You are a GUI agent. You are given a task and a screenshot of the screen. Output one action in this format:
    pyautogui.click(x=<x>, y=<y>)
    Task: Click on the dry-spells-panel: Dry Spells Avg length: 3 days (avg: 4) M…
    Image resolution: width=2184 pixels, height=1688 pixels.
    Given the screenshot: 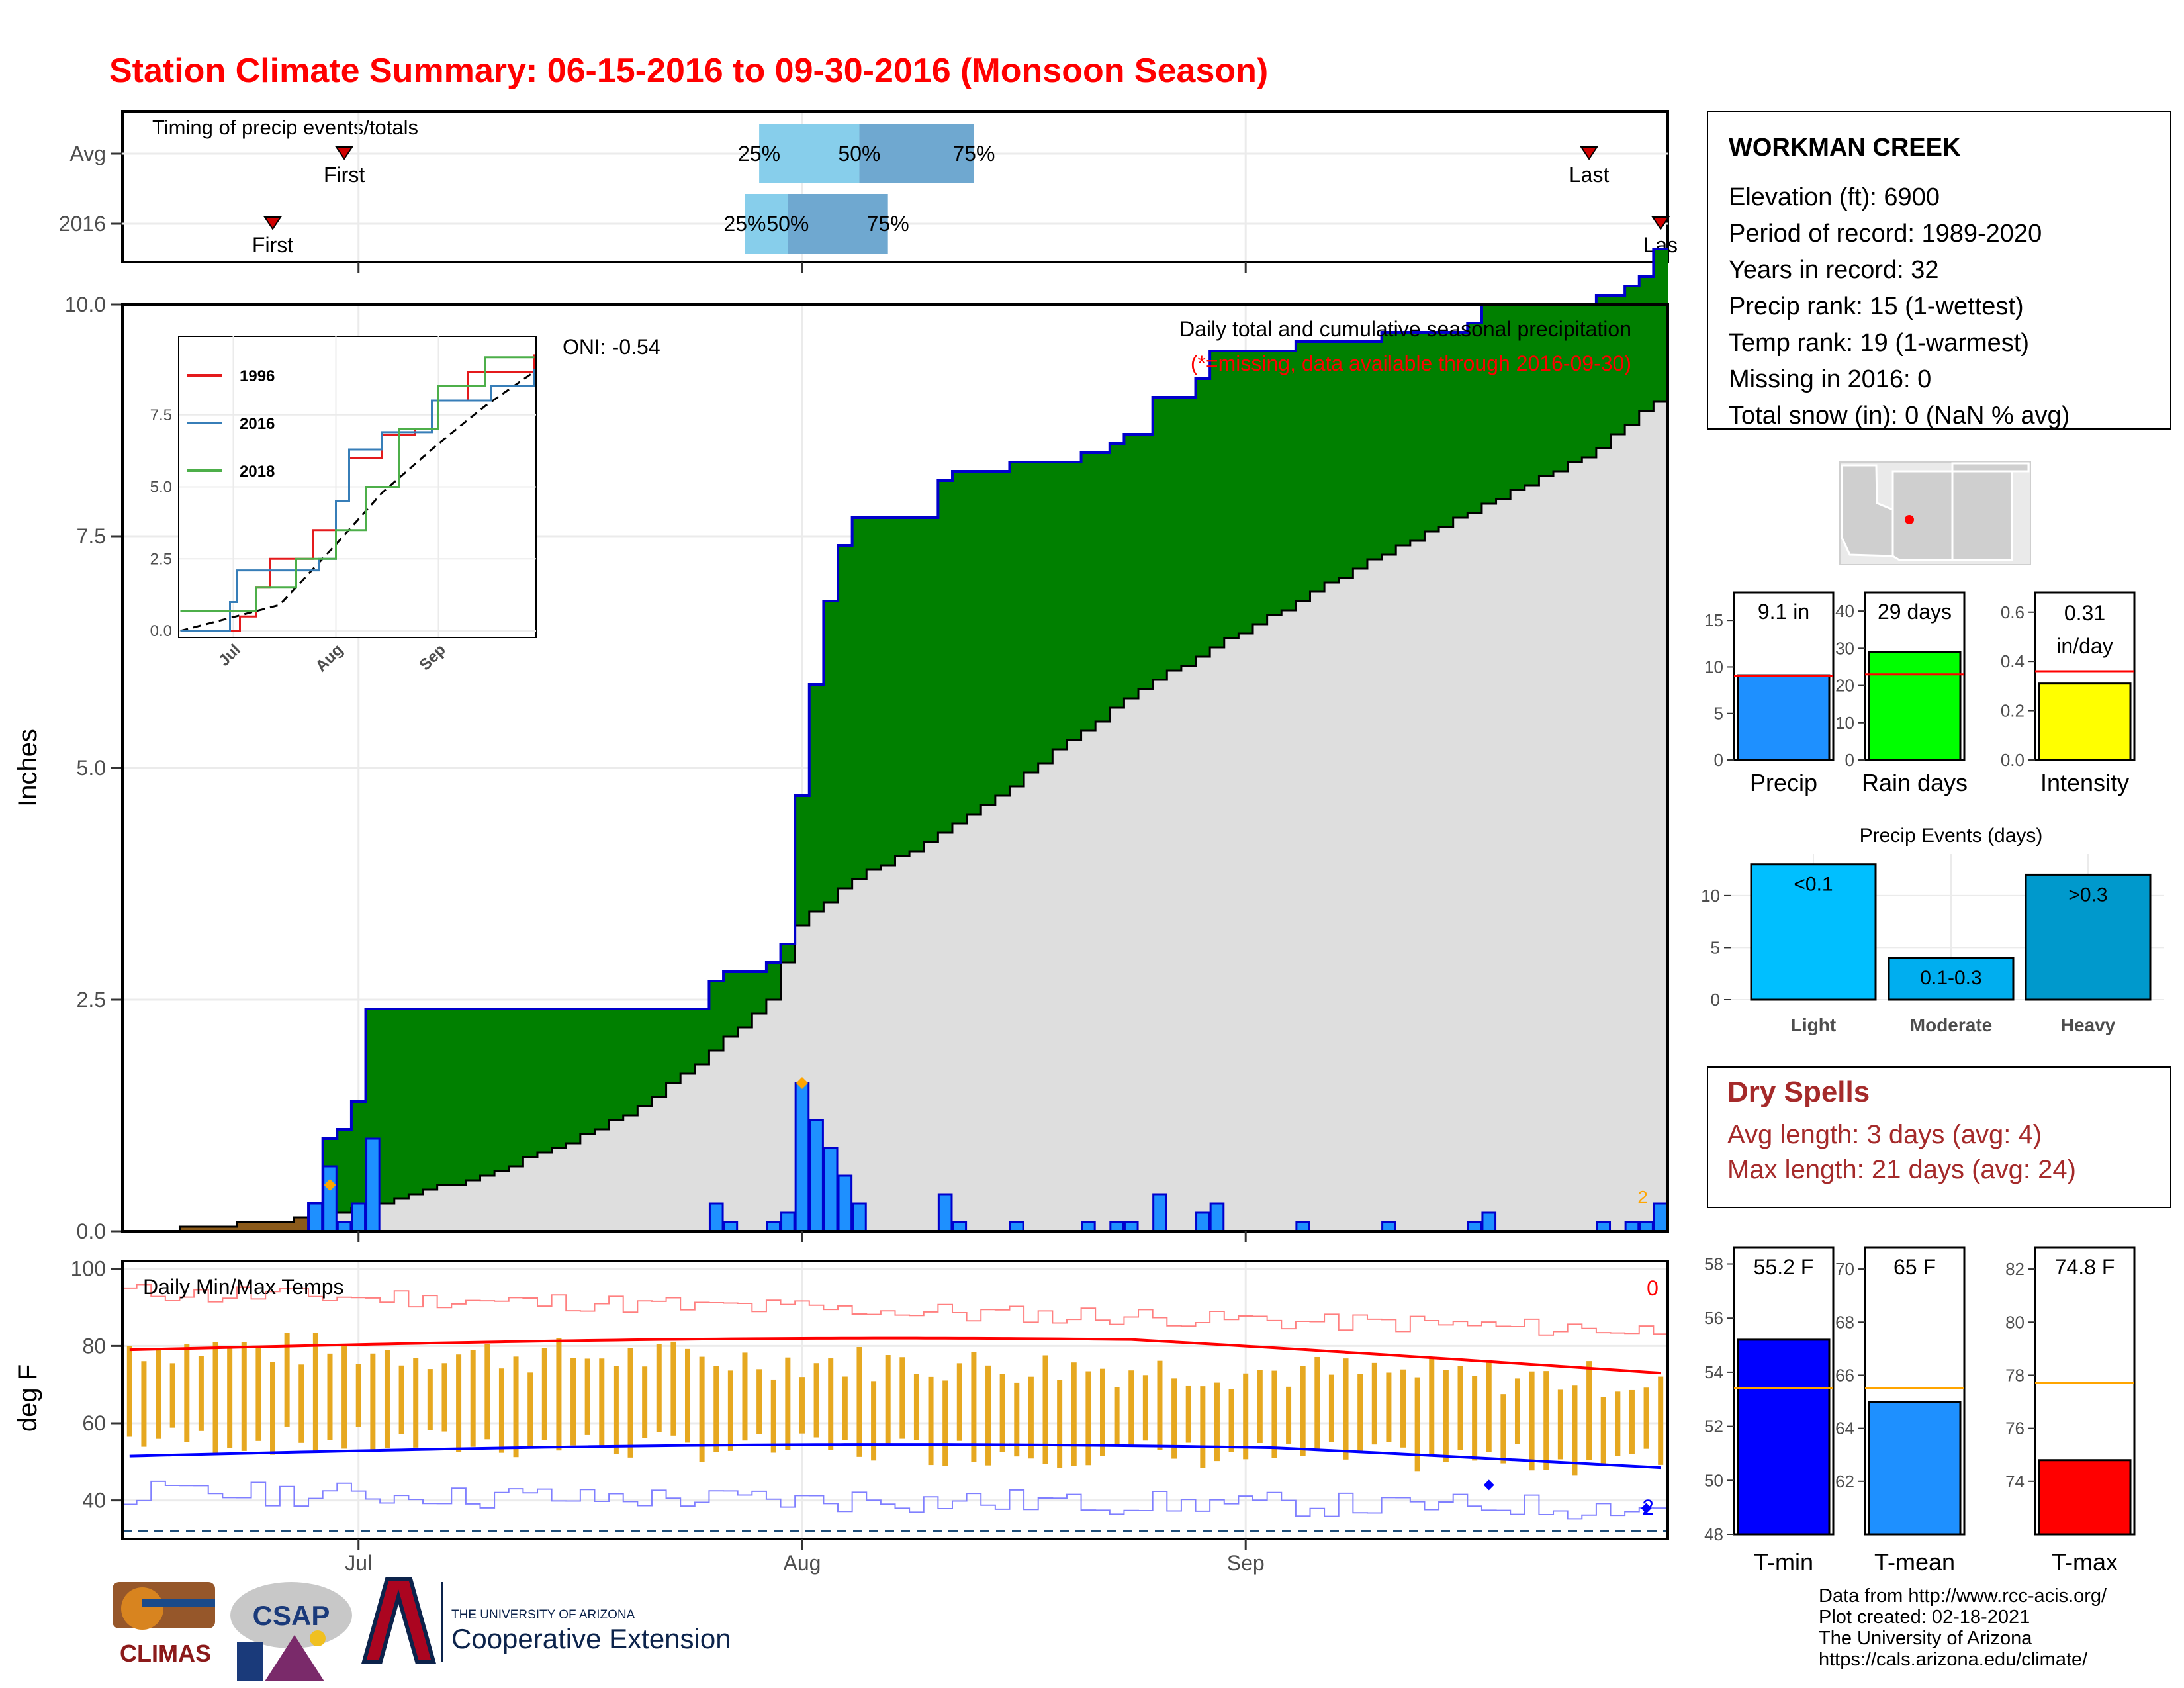 What is the action you would take?
    pyautogui.click(x=1939, y=1137)
    